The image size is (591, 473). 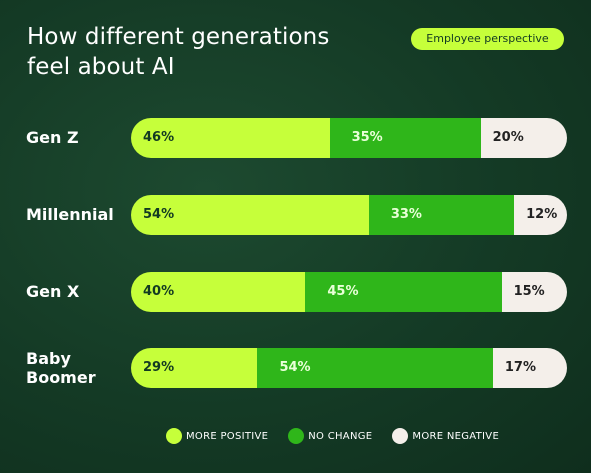 I want to click on chart-legend: MORE POSITIVE NO CHANGE MORE NEGATIVE, so click(x=342, y=436).